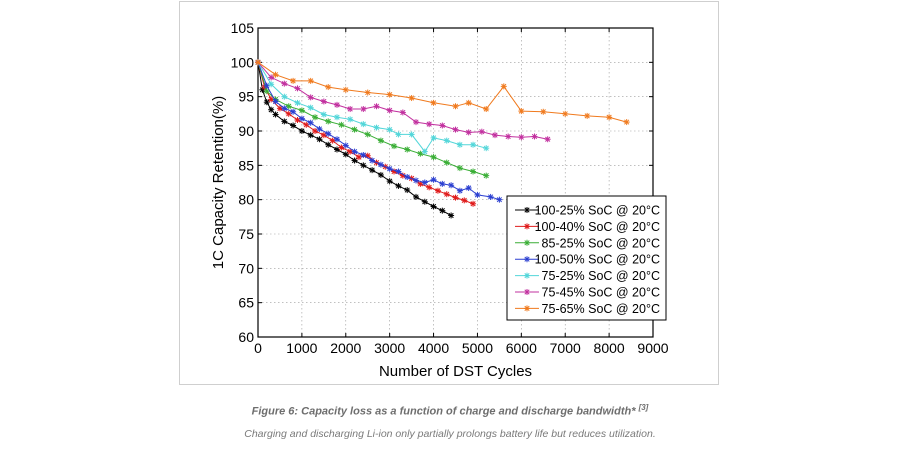  I want to click on legend-item: 100-50% SoC @ 20°C, so click(587, 260).